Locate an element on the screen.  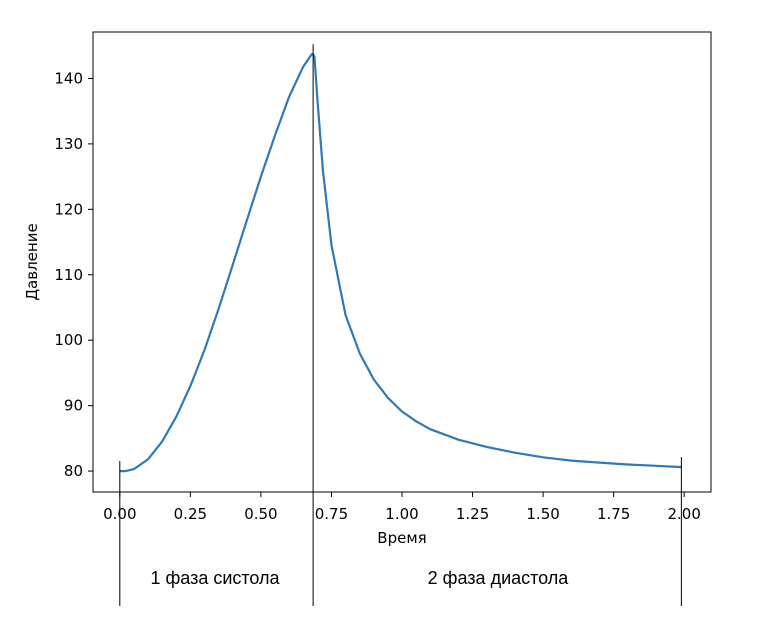
y-tick-label: 120 is located at coordinates (68, 209).